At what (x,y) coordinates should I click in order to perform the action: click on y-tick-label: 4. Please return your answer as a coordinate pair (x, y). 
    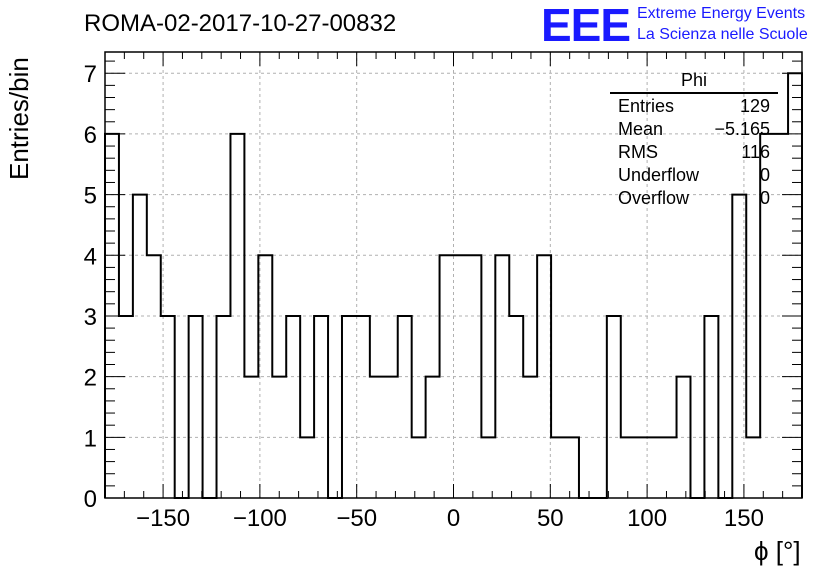
    Looking at the image, I should click on (90, 256).